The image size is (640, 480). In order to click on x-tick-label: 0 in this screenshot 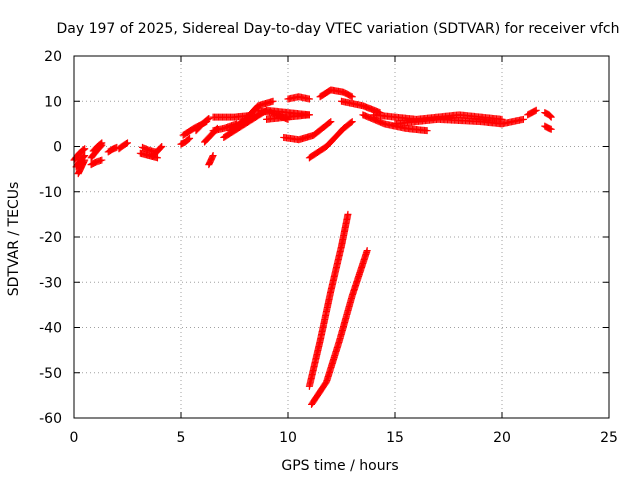, I will do `click(74, 438)`.